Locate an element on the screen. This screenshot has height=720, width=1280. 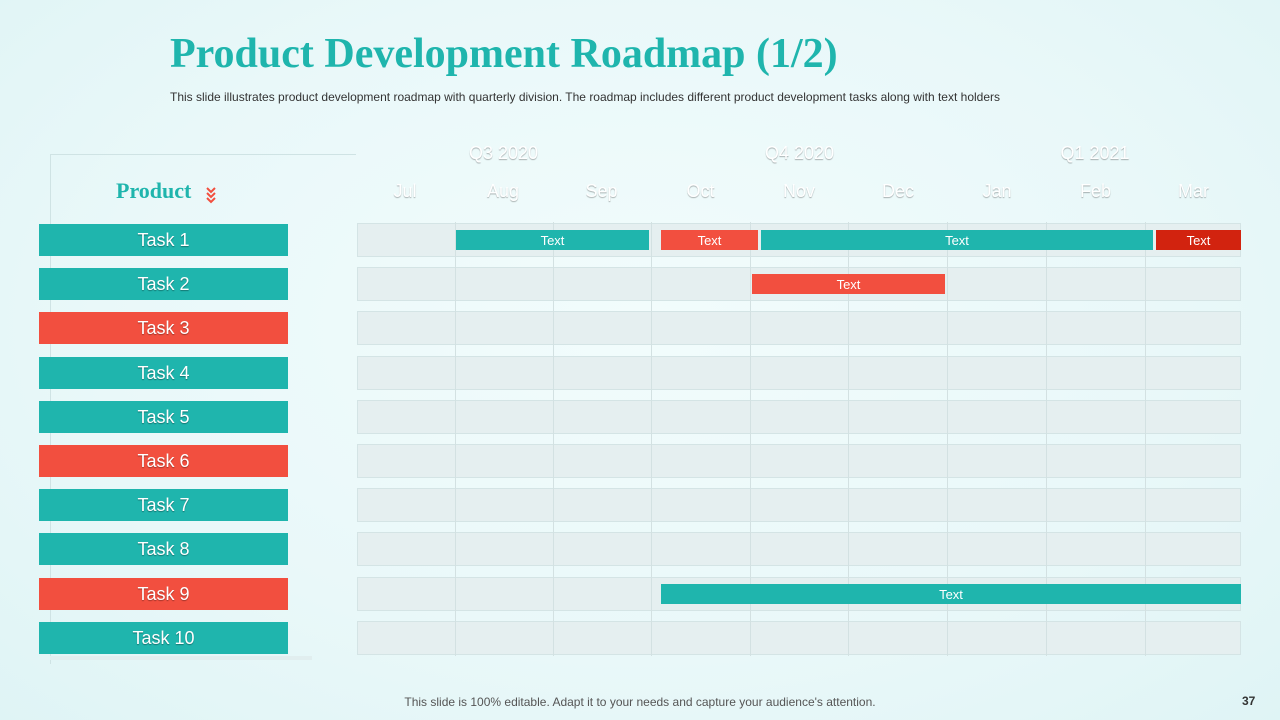
month-header-oct: Oct is located at coordinates (700, 191).